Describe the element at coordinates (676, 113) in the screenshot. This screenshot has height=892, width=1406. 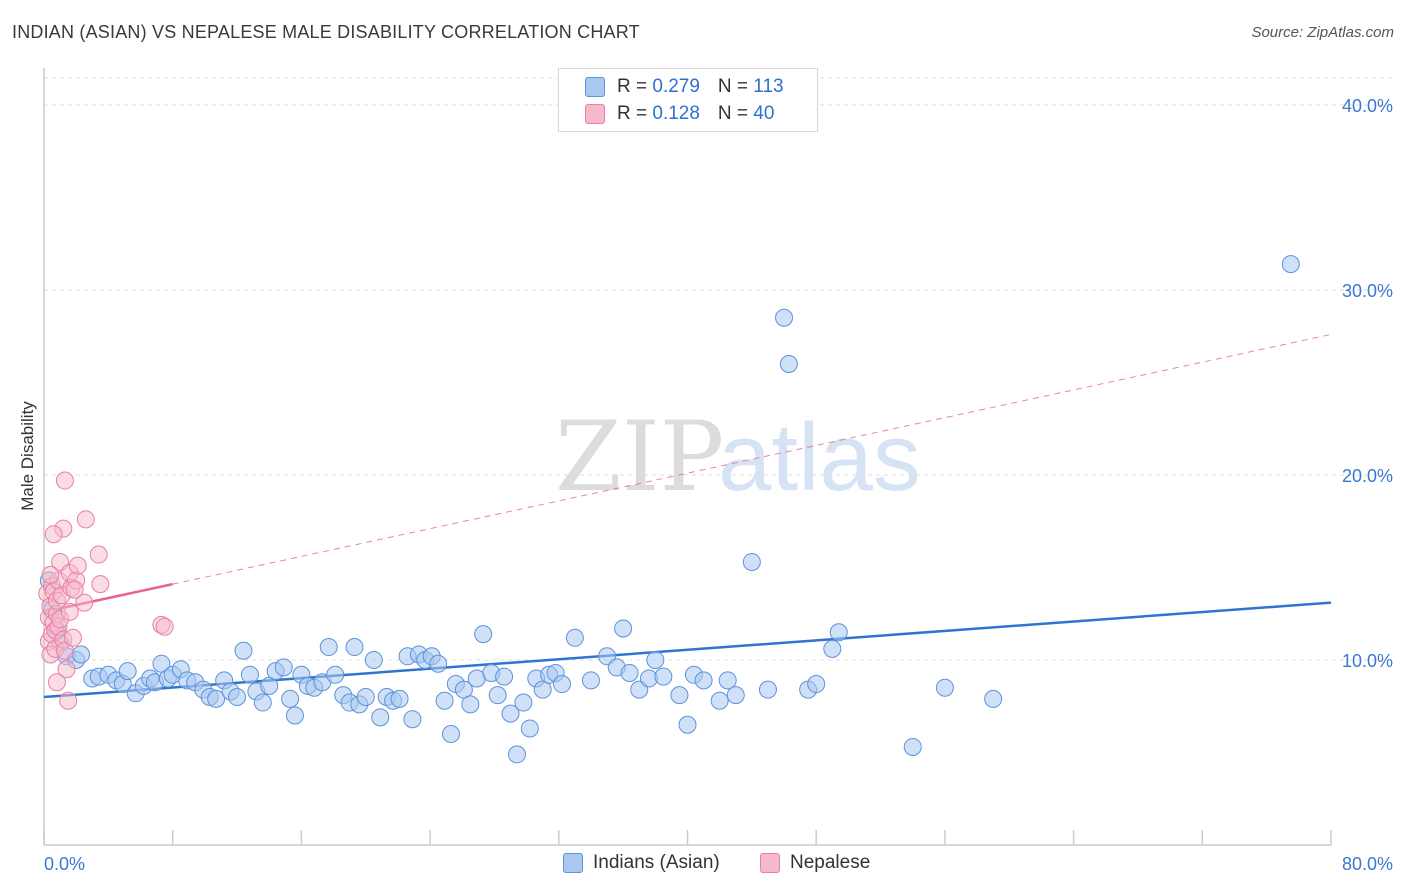
I see `legend-r-value: 0.128` at that location.